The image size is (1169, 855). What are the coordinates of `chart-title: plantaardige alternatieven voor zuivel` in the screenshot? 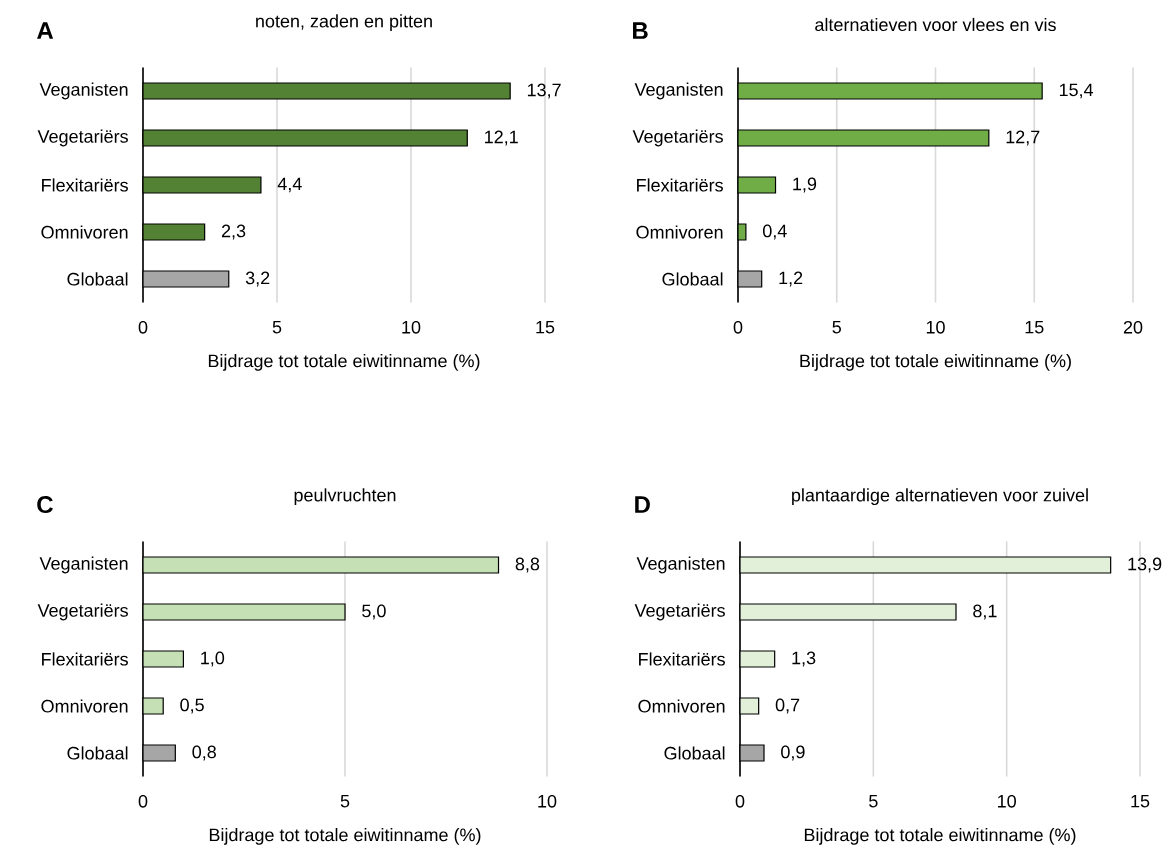 It's located at (940, 497).